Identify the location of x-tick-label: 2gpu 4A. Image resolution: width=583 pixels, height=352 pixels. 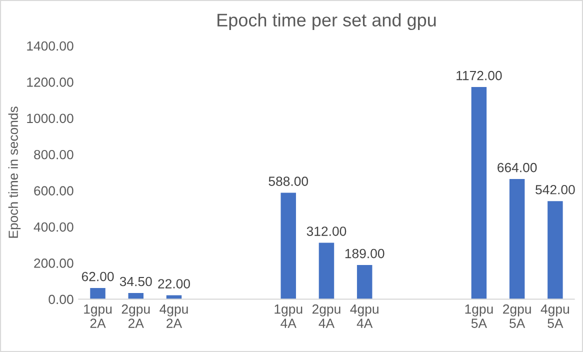
(326, 316).